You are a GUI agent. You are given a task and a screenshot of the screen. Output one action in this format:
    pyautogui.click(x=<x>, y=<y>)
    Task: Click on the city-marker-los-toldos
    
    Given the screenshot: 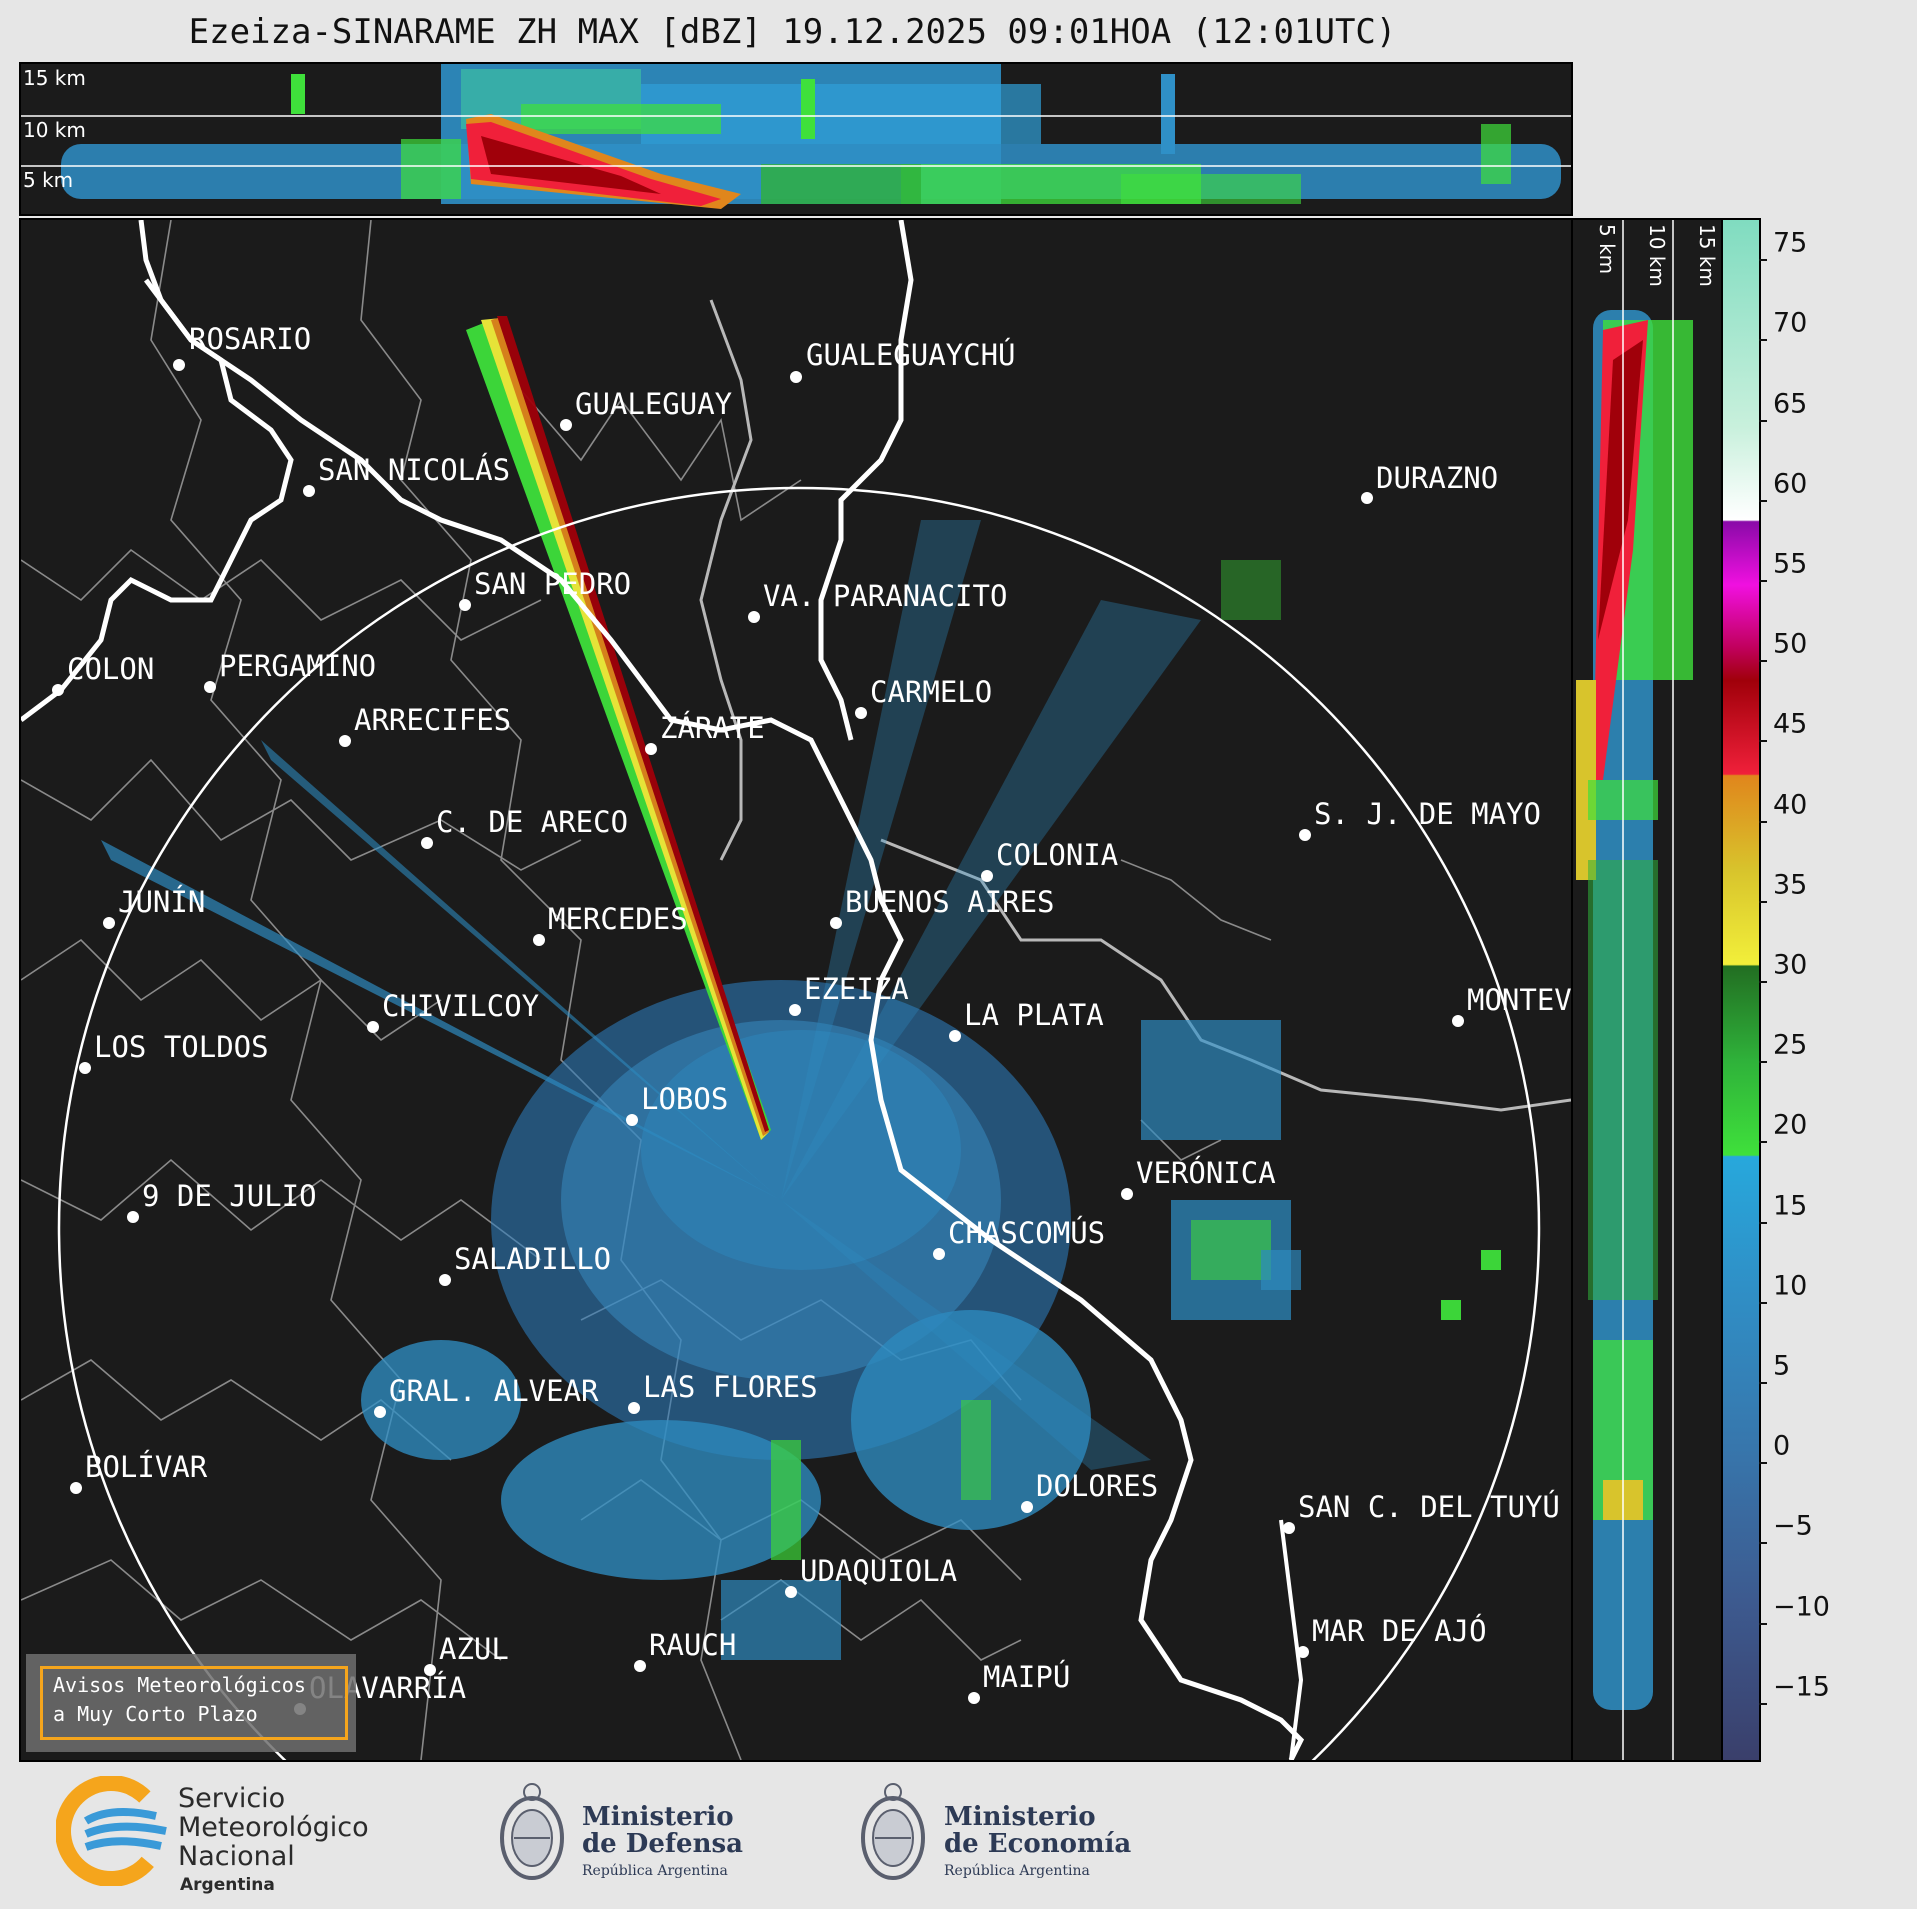 What is the action you would take?
    pyautogui.click(x=85, y=1068)
    